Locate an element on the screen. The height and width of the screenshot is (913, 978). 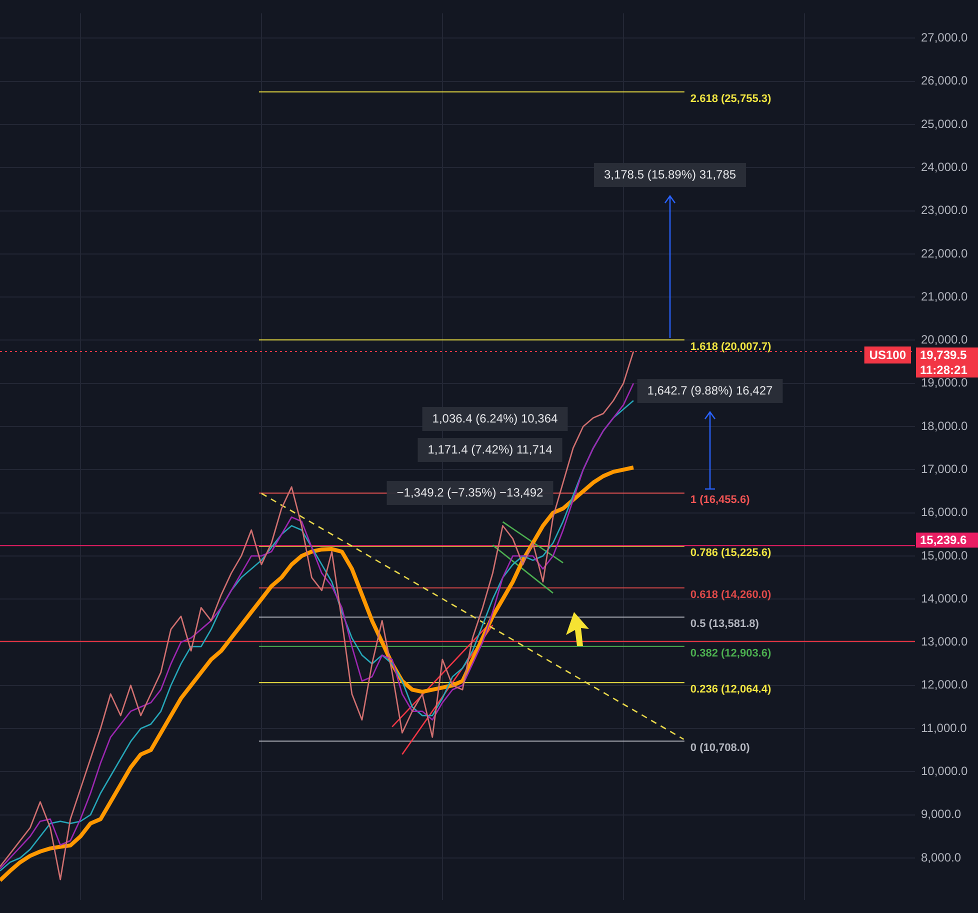
y-tick-label: 26,000.0 is located at coordinates (944, 81).